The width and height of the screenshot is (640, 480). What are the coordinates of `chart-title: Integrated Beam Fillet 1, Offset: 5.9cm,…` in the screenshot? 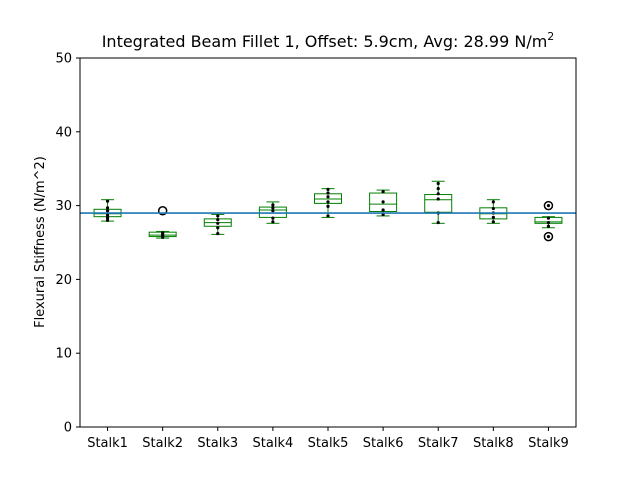 It's located at (328, 40).